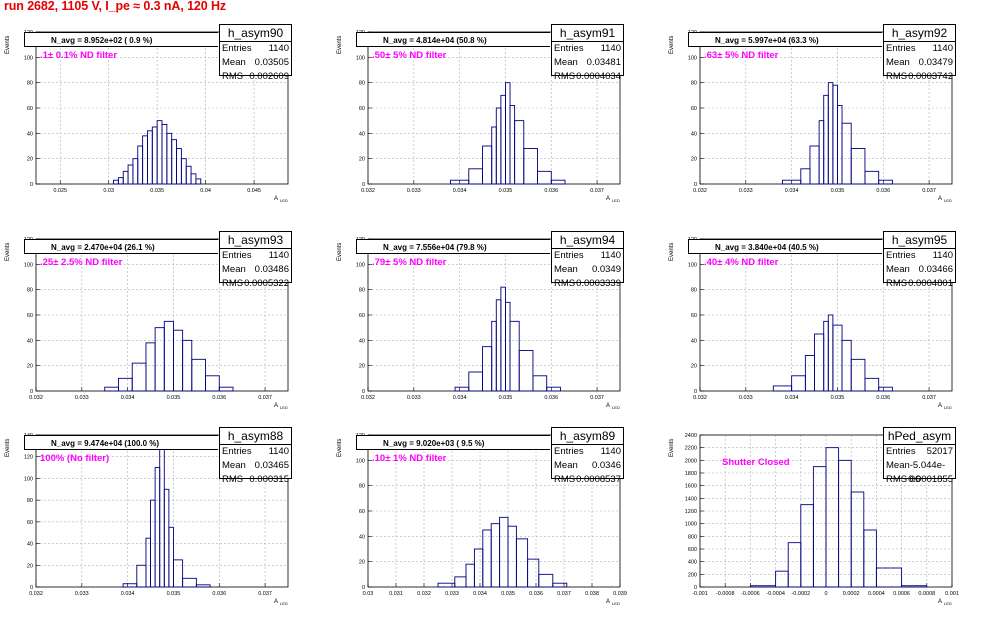 This screenshot has height=622, width=996. Describe the element at coordinates (929, 398) in the screenshot. I see `x-tick-label: 0.037` at that location.